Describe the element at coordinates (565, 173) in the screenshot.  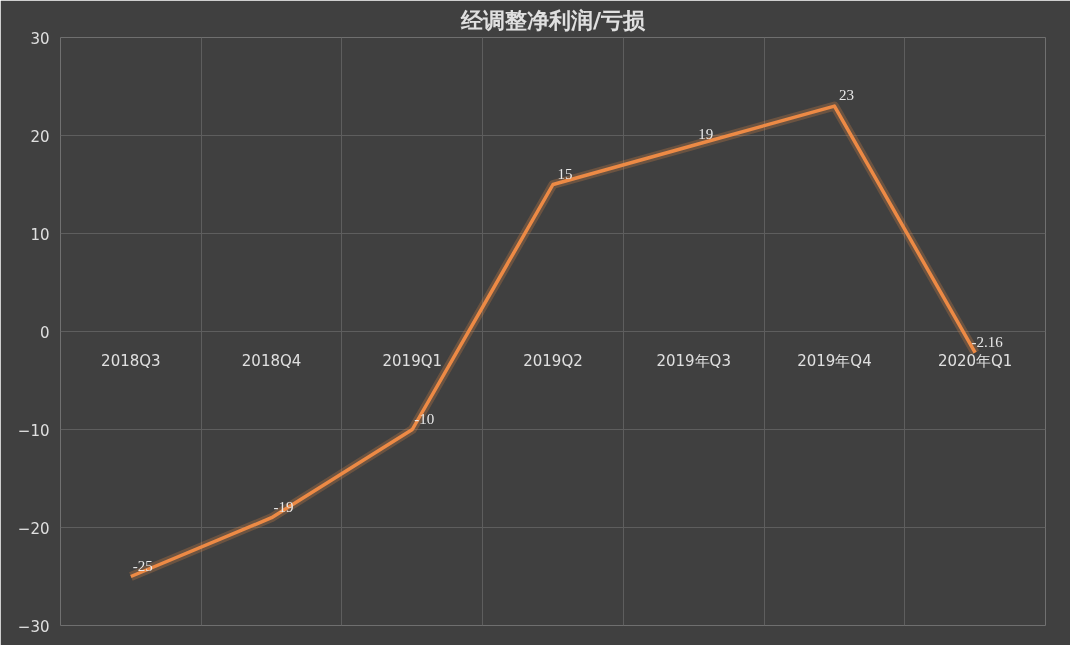
I see `data-label: 15` at that location.